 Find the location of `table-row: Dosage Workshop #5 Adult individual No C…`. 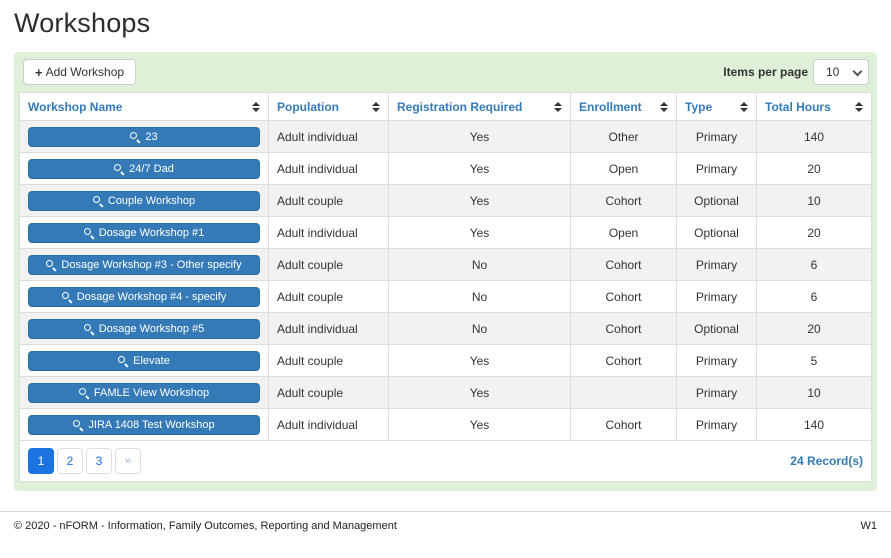

table-row: Dosage Workshop #5 Adult individual No C… is located at coordinates (445, 328).